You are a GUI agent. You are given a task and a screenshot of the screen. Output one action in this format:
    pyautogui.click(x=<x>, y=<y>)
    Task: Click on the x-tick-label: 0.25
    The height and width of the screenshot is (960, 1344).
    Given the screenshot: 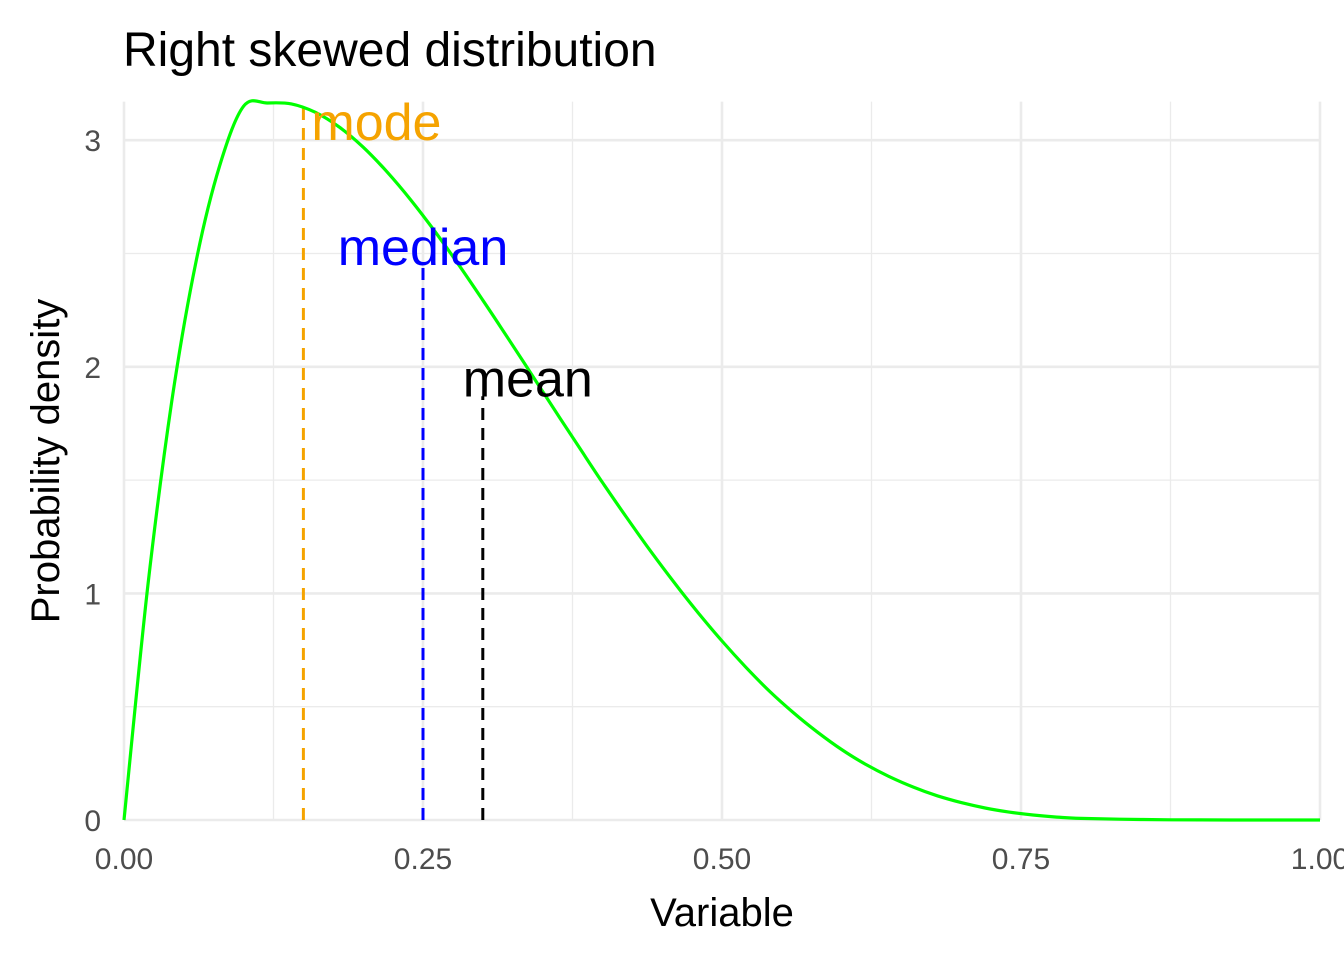 What is the action you would take?
    pyautogui.click(x=423, y=859)
    